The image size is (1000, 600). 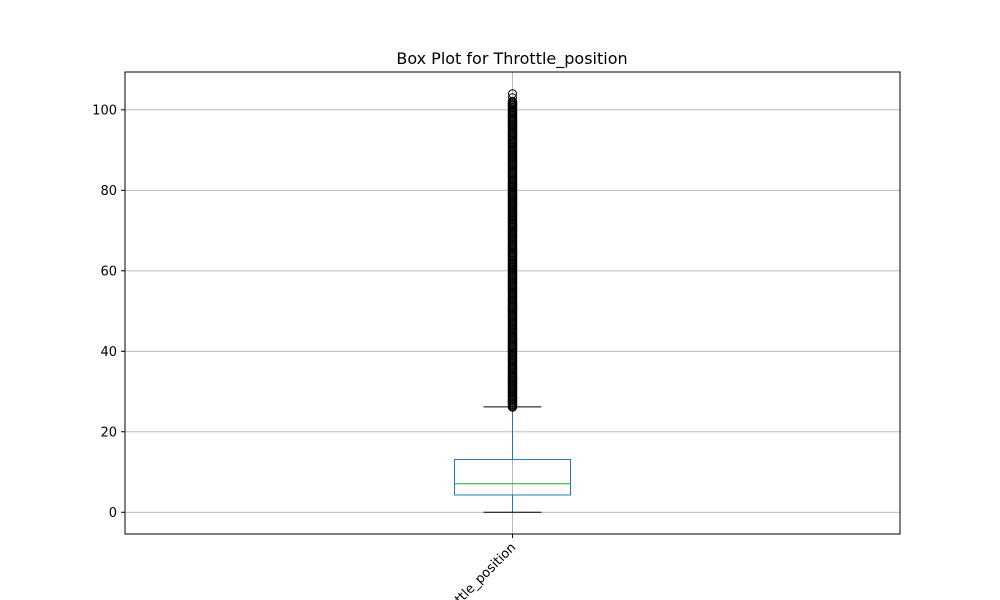 What do you see at coordinates (113, 513) in the screenshot?
I see `y-tick-label: 0` at bounding box center [113, 513].